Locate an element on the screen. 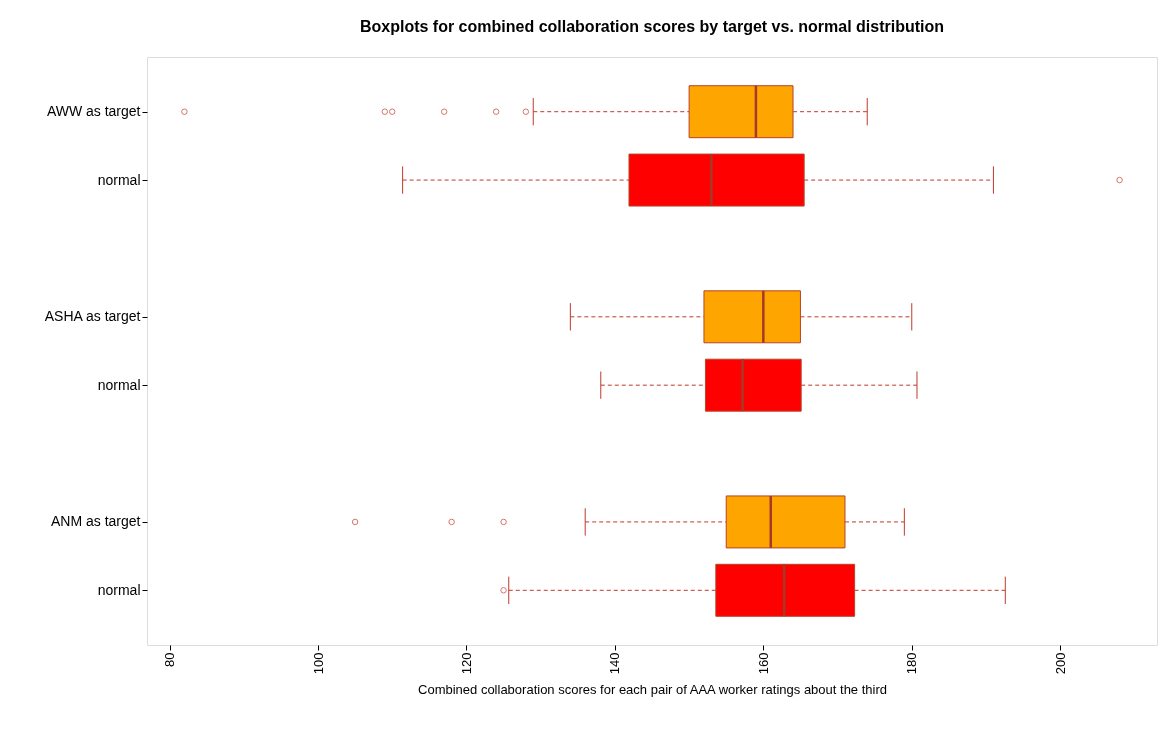 This screenshot has height=730, width=1160. x-tick-label: 100 is located at coordinates (318, 663).